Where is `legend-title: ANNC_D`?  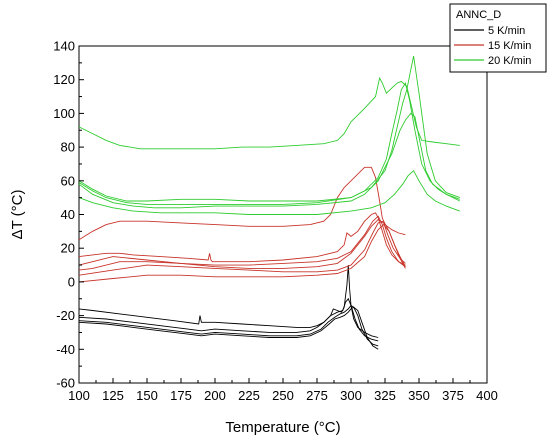 legend-title: ANNC_D is located at coordinates (478, 15).